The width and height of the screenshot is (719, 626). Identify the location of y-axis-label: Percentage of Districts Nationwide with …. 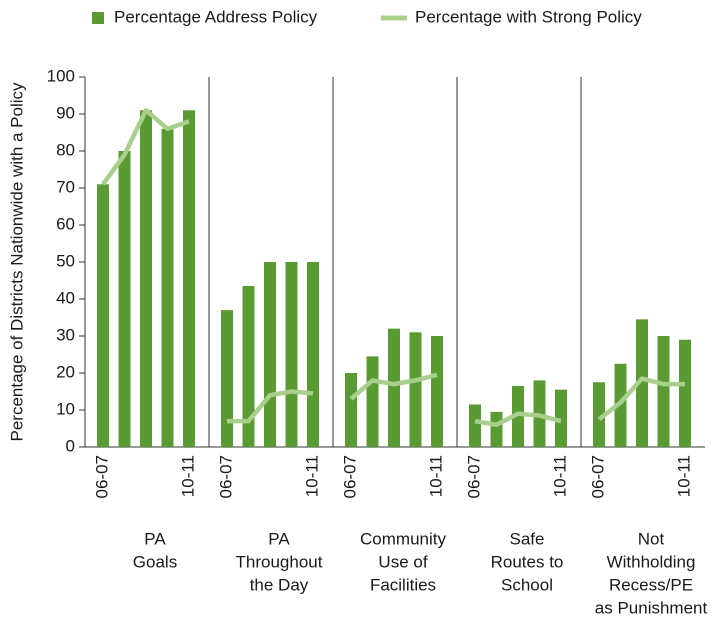
(16, 262).